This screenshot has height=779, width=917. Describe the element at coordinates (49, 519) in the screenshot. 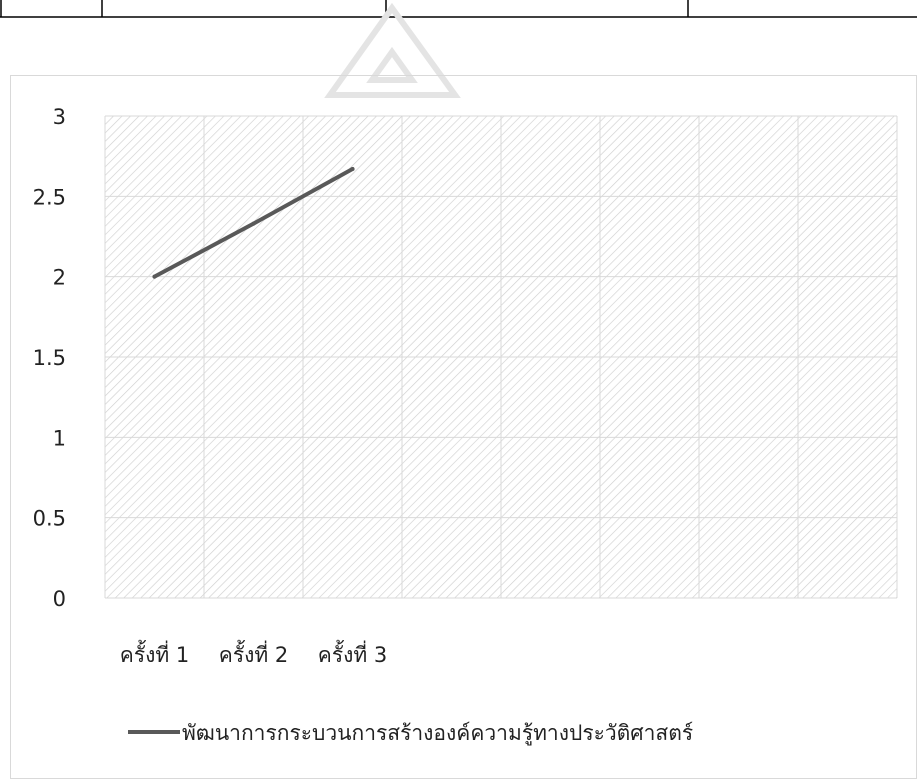

I see `y-tick-label: 0.5` at that location.